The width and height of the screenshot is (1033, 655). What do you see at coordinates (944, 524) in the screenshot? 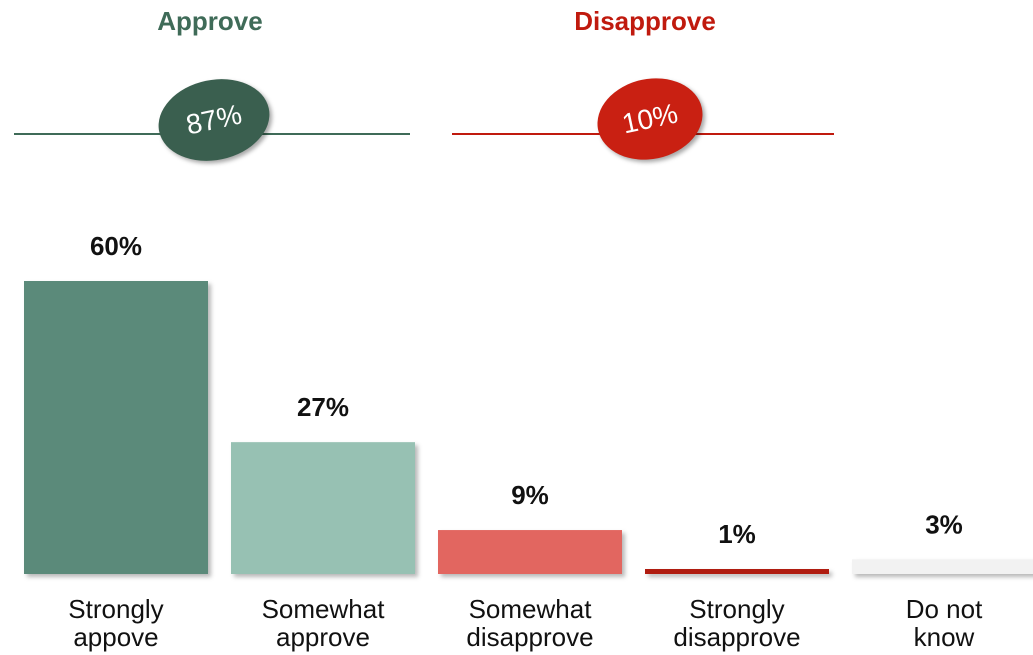
I see `value-label-4: 3%` at bounding box center [944, 524].